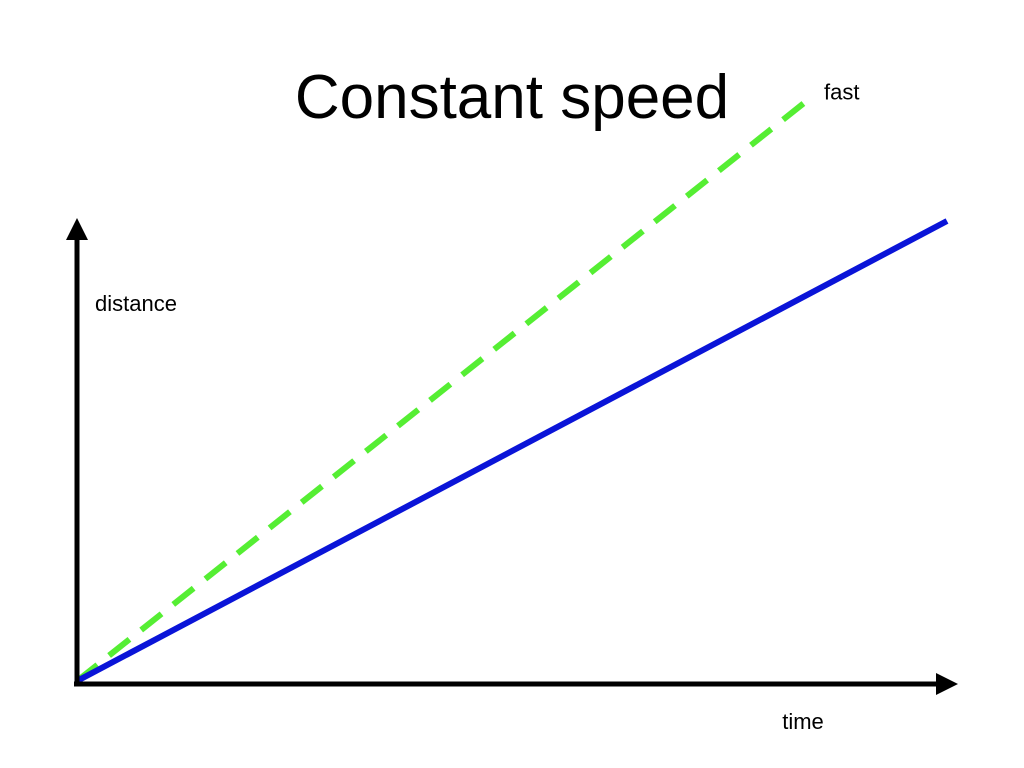  What do you see at coordinates (803, 721) in the screenshot?
I see `x-axis-label: time` at bounding box center [803, 721].